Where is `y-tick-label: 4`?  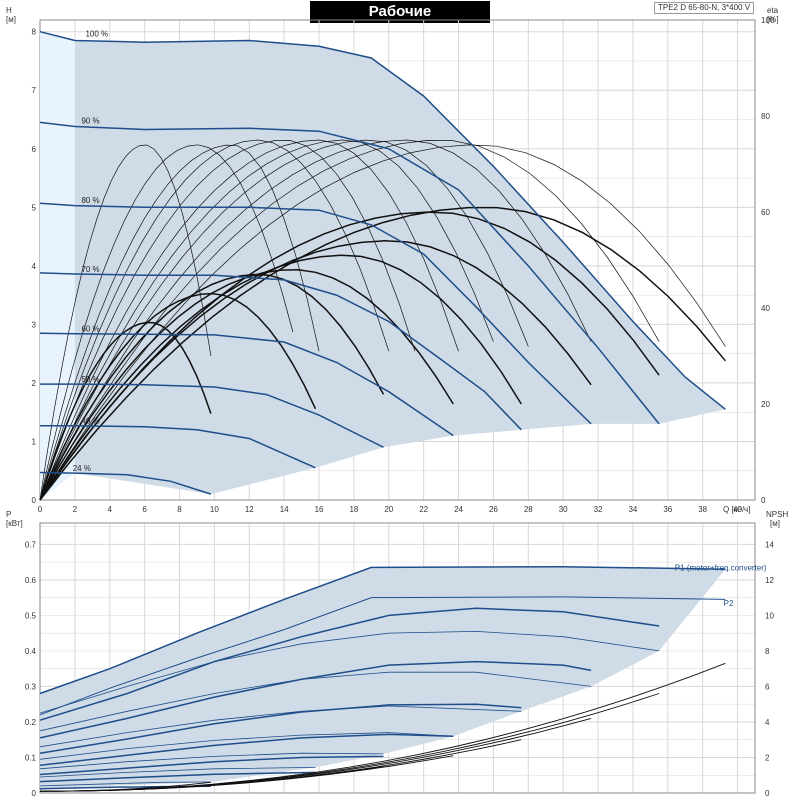
y-tick-label: 4 is located at coordinates (34, 266).